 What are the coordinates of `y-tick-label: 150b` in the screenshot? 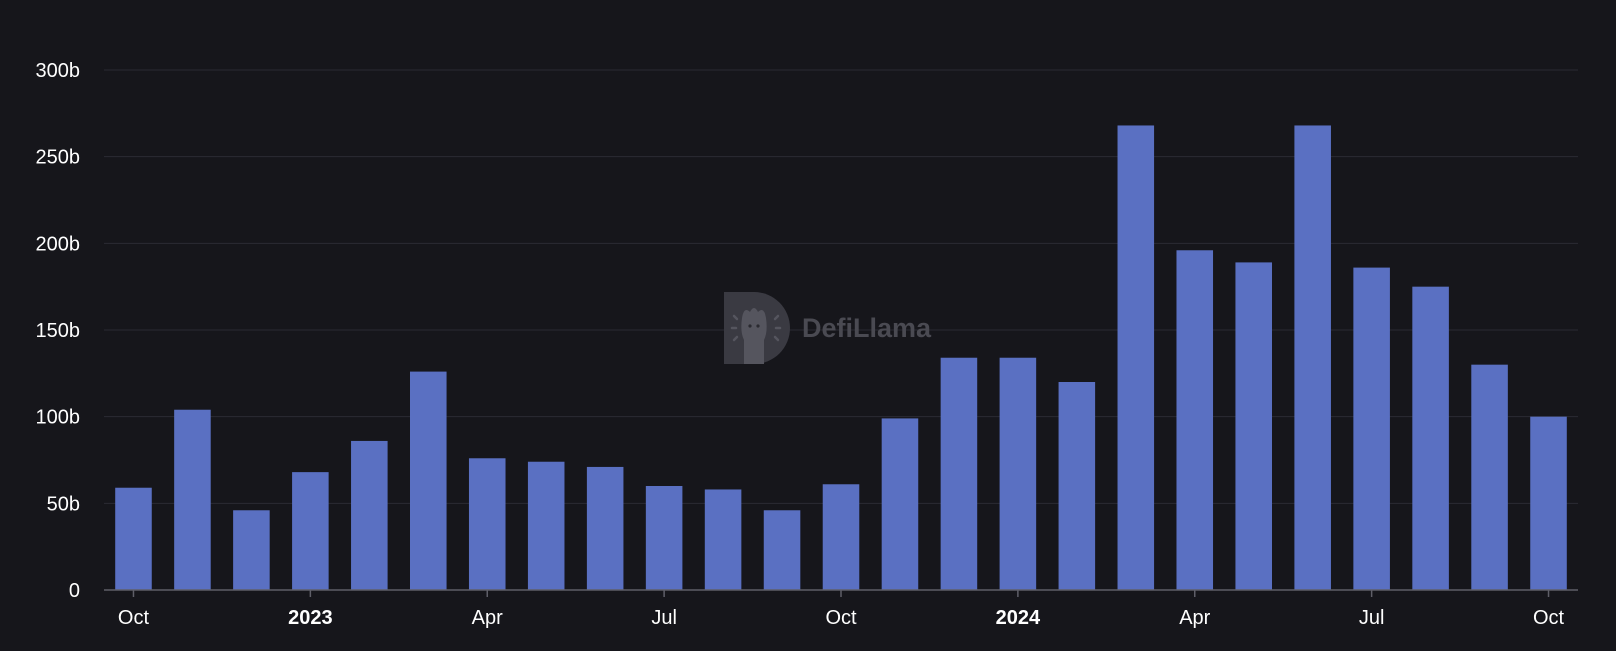 It's located at (58, 331).